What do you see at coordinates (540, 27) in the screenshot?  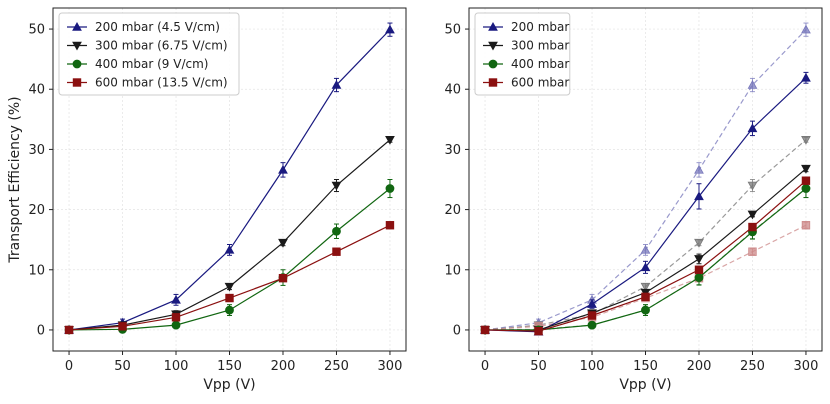 I see `legend-label: 200 mbar` at bounding box center [540, 27].